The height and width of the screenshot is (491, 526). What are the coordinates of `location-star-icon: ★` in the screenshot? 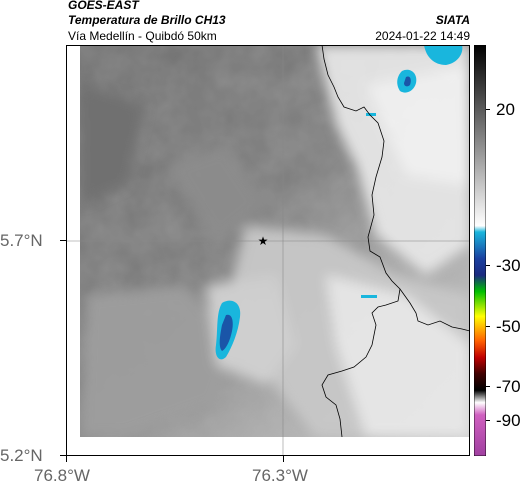 It's located at (263, 241).